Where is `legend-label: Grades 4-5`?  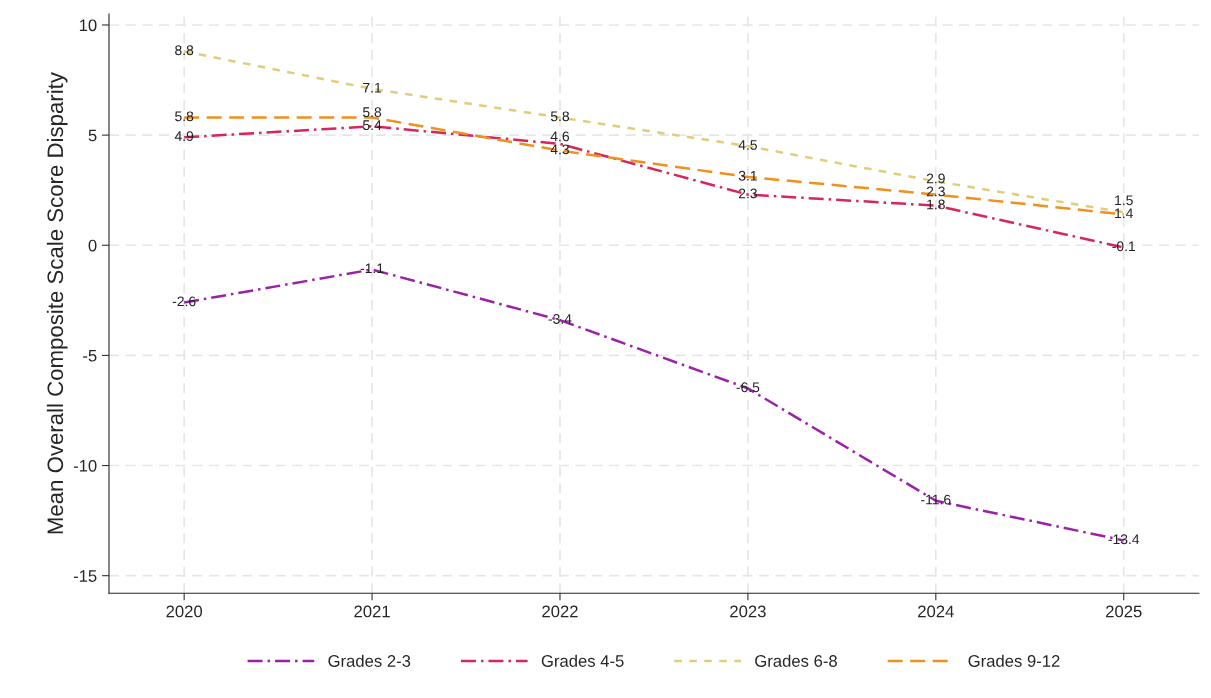
legend-label: Grades 4-5 is located at coordinates (582, 660).